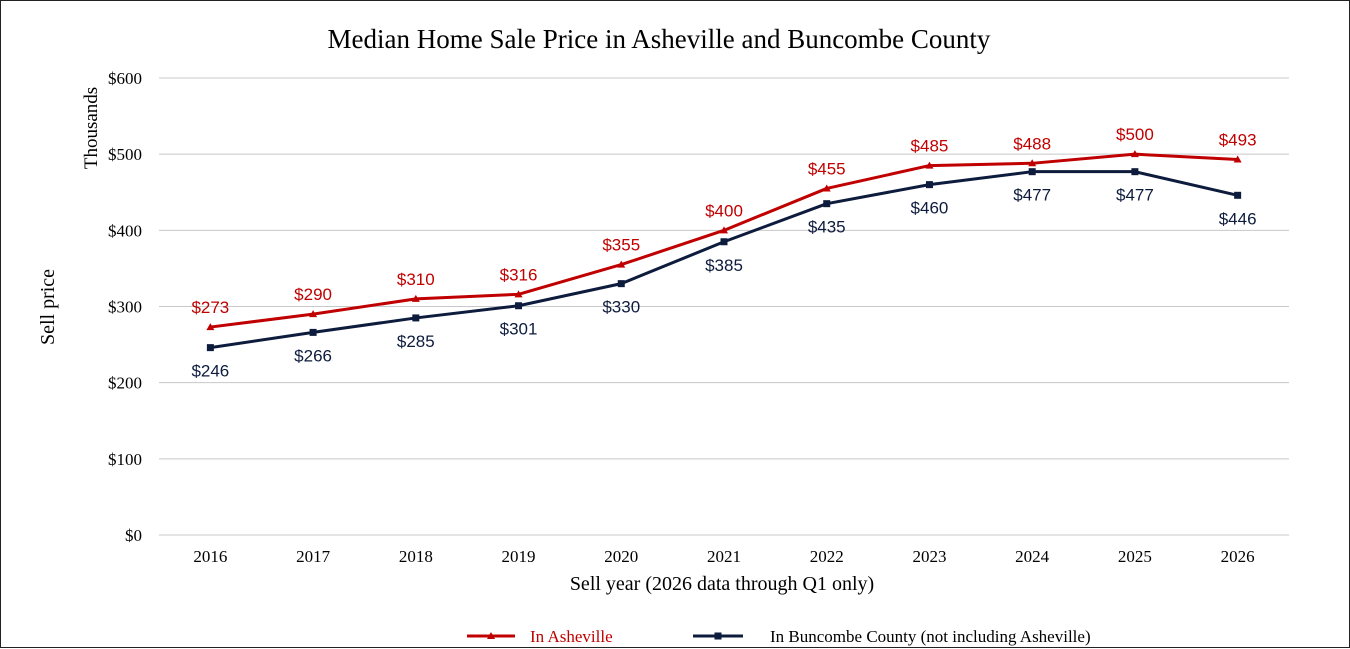 Image resolution: width=1350 pixels, height=649 pixels. I want to click on x-axis-label: Sell year (2026 data through Q1 only), so click(722, 584).